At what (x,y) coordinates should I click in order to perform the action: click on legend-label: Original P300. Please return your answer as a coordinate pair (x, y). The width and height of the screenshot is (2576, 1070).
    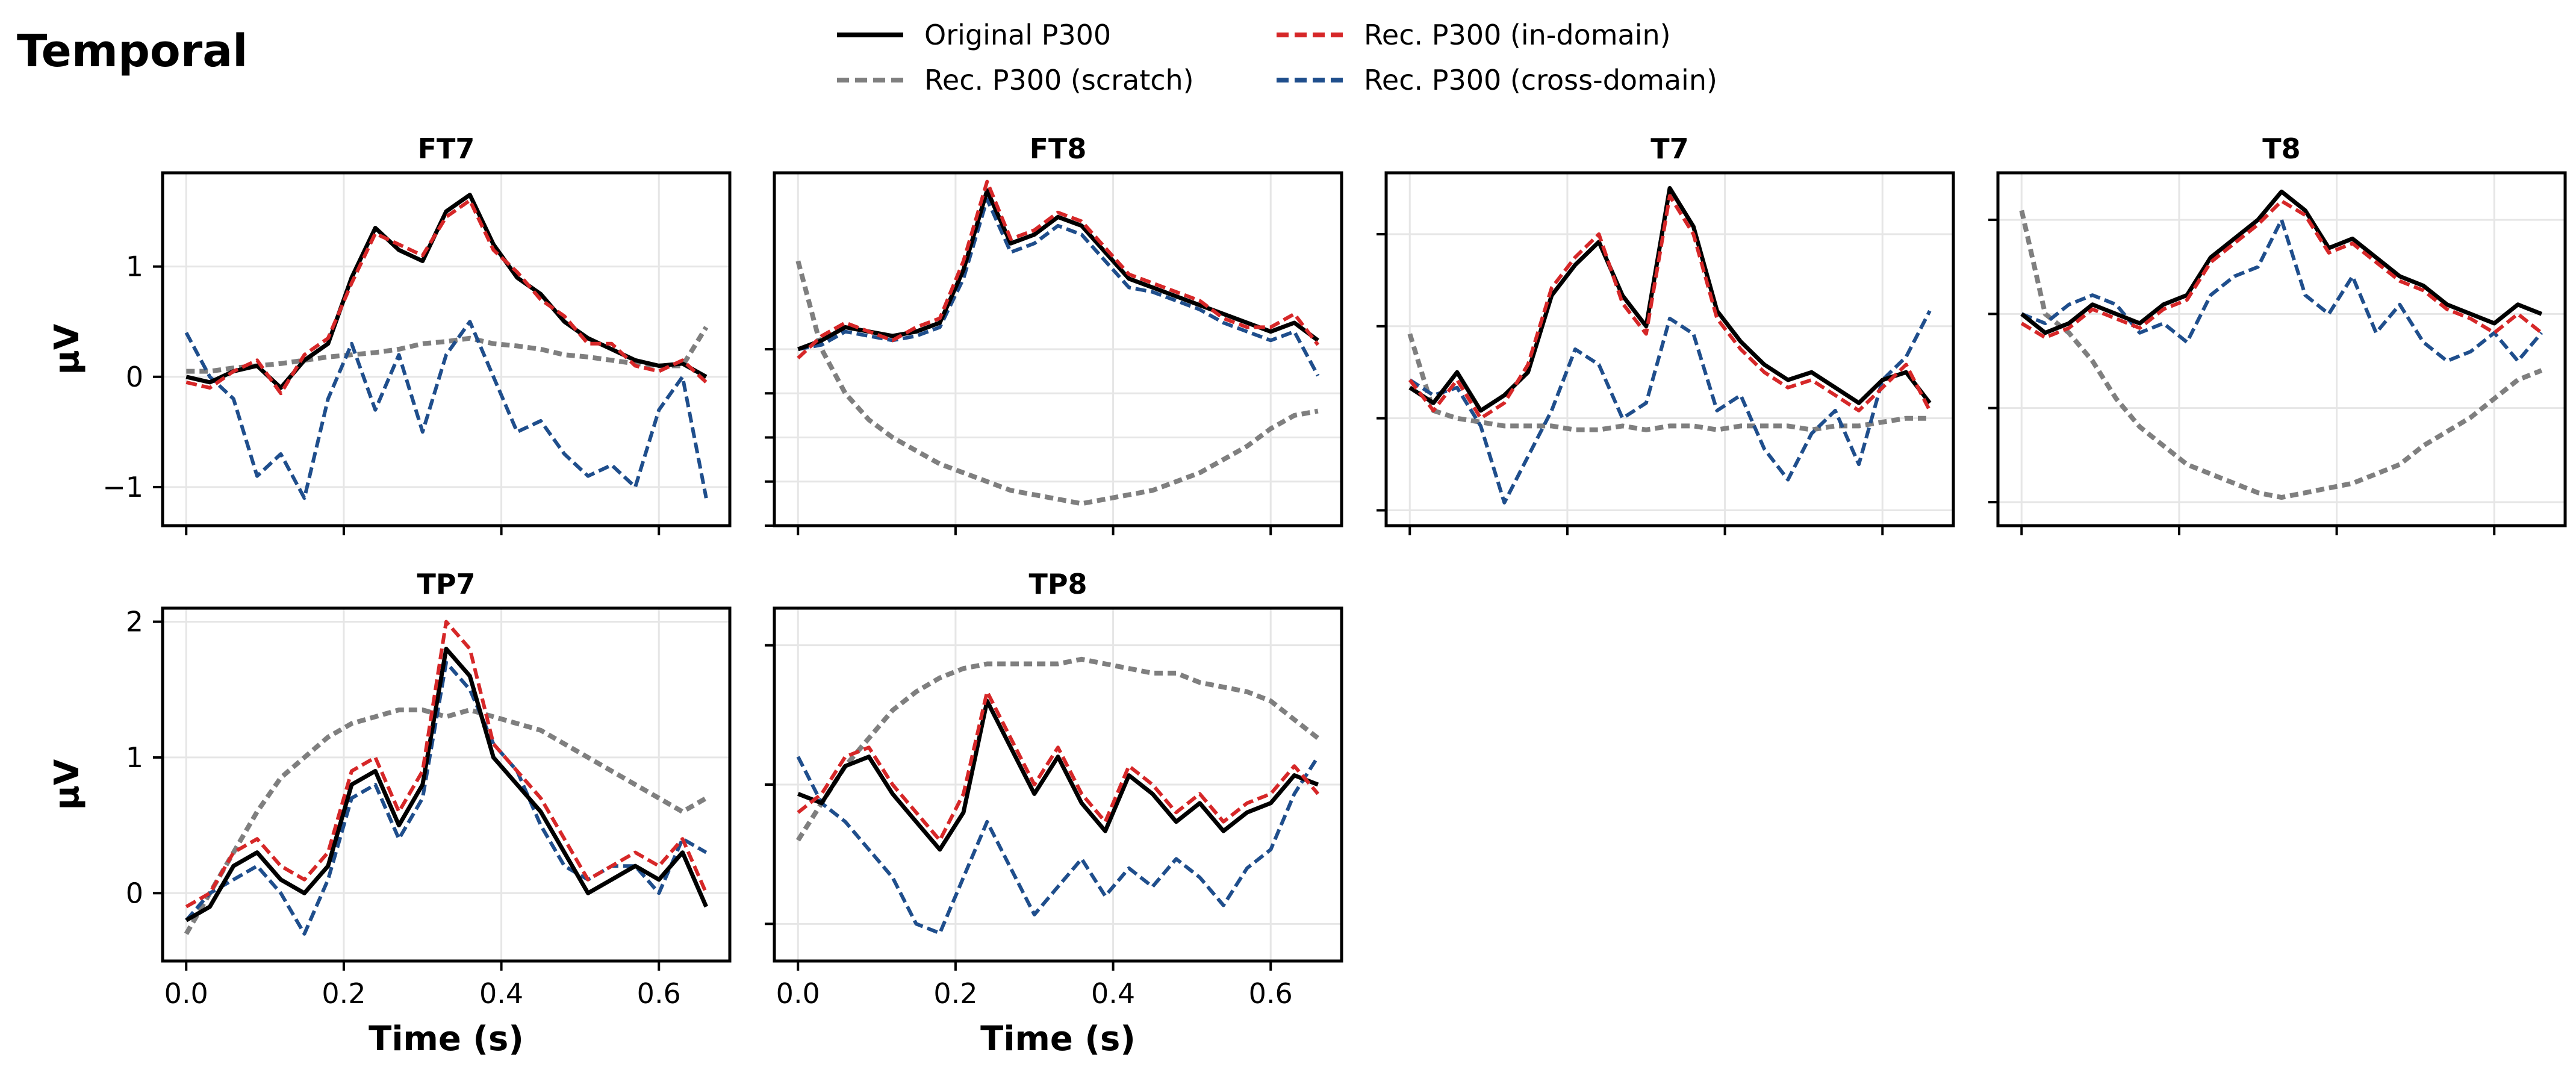
    Looking at the image, I should click on (1018, 35).